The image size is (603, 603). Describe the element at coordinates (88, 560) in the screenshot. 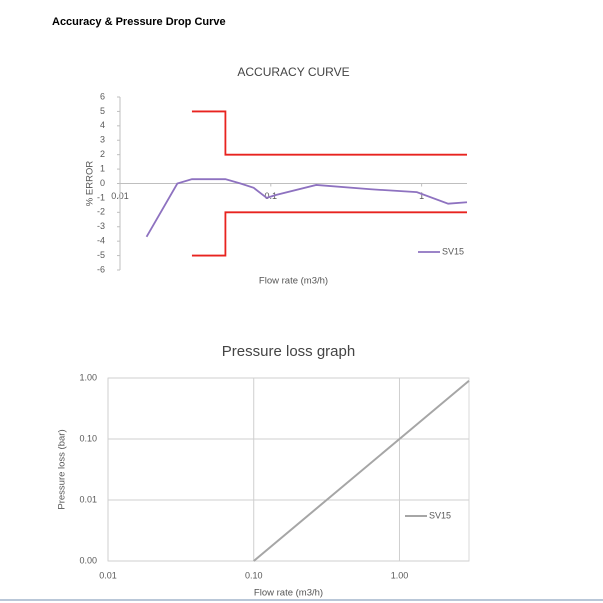

I see `y-tick-label: 0.00` at that location.